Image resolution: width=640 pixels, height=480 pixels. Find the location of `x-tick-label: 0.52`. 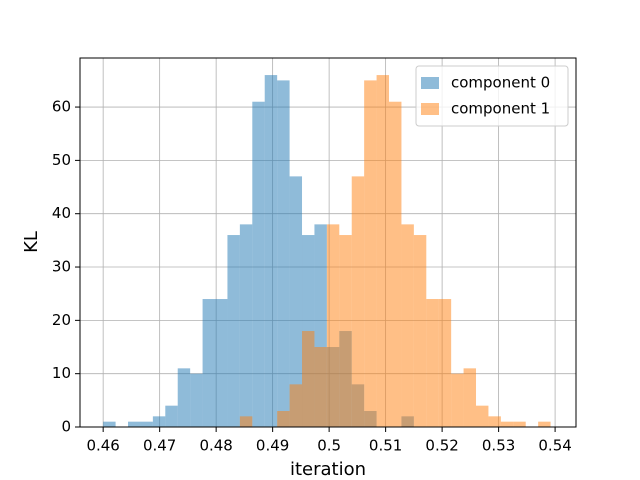

x-tick-label: 0.52 is located at coordinates (441, 446).